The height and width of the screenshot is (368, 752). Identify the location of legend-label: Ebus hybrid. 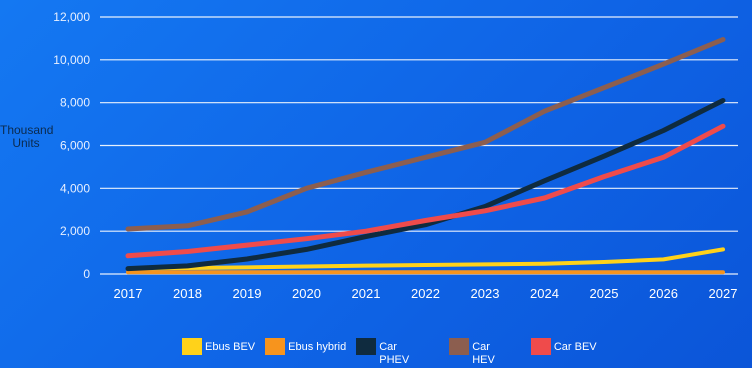
(317, 347).